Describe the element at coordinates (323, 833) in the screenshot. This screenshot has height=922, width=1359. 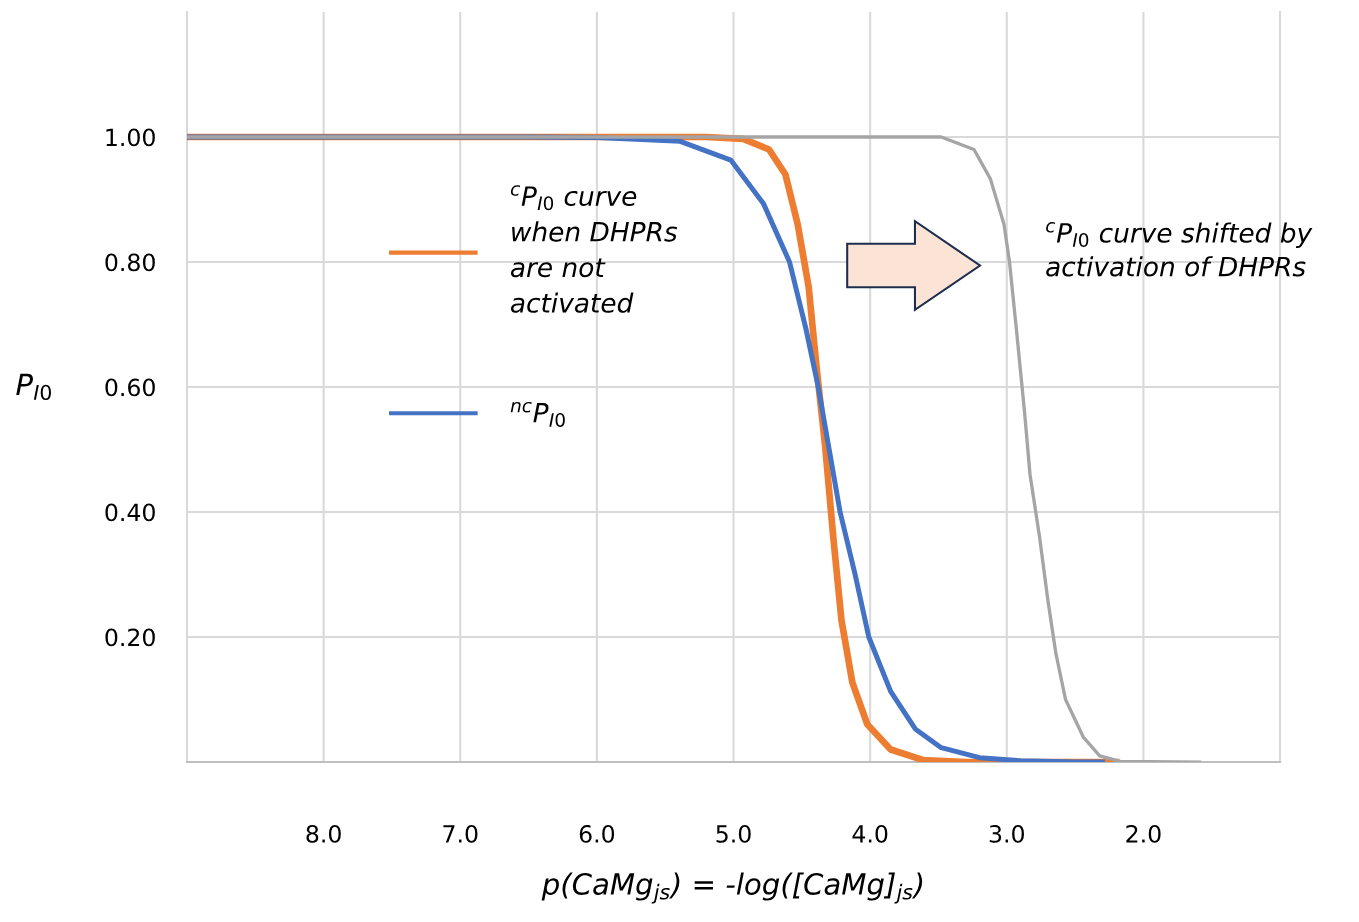
I see `x-tick-label: 8.0` at that location.